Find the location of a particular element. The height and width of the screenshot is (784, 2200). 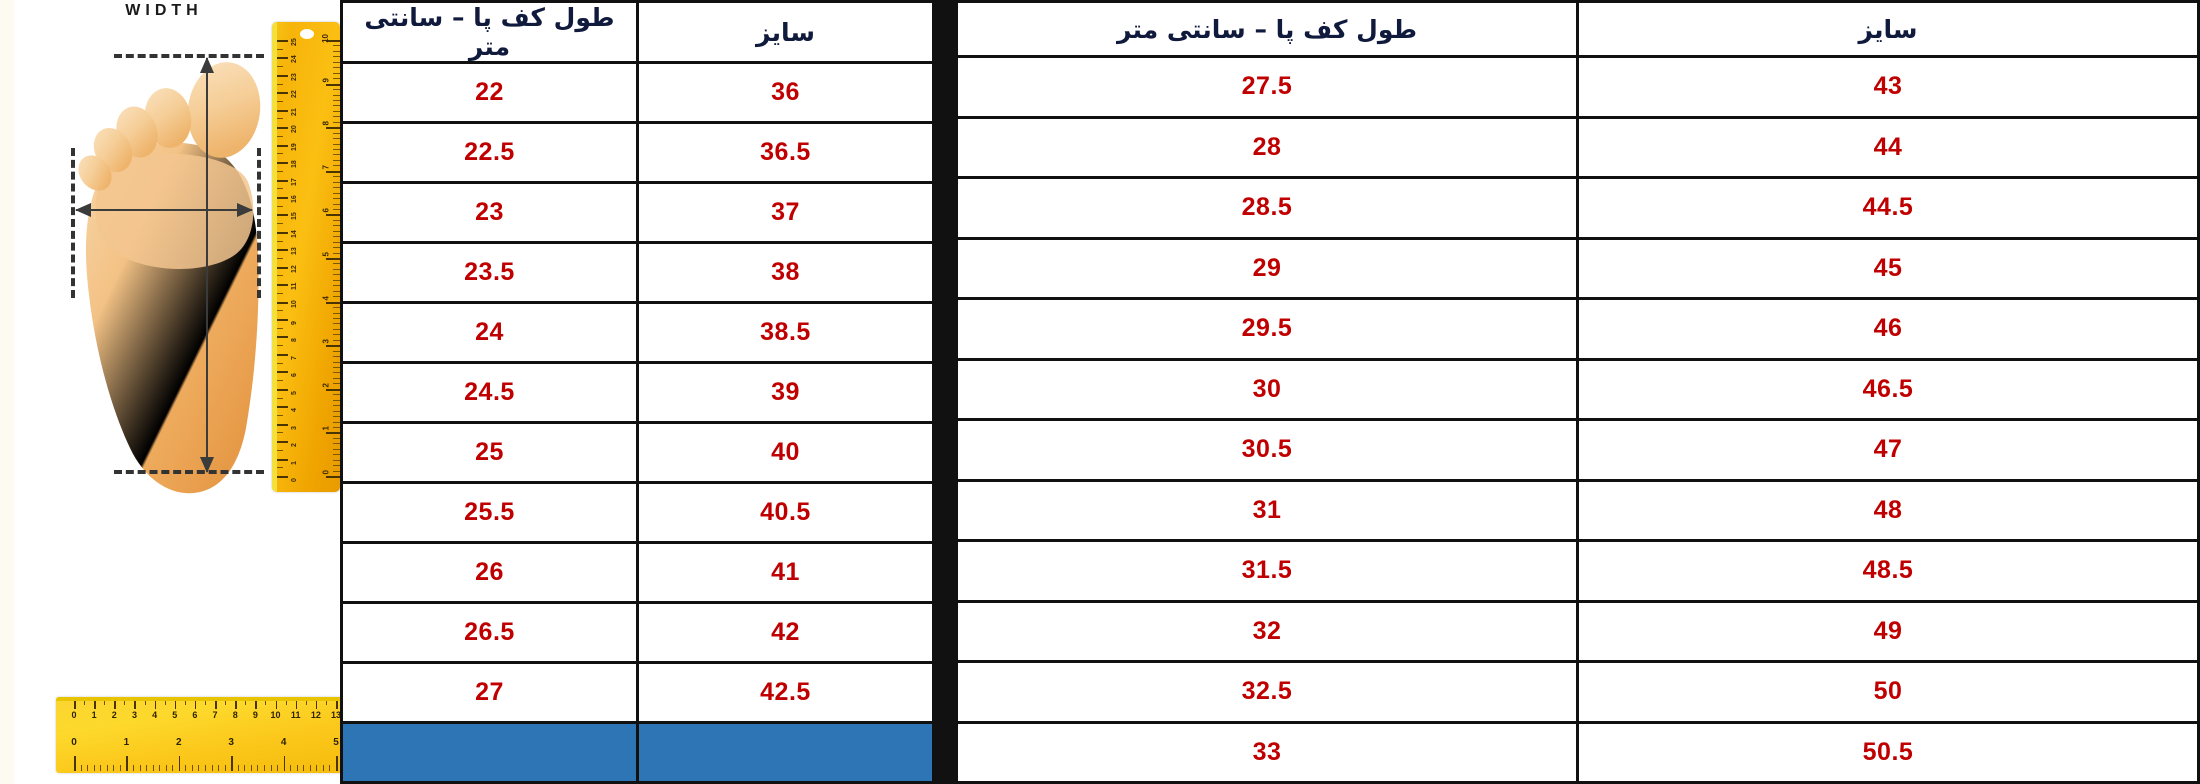

cell-foot-length: 32 is located at coordinates (1267, 631).